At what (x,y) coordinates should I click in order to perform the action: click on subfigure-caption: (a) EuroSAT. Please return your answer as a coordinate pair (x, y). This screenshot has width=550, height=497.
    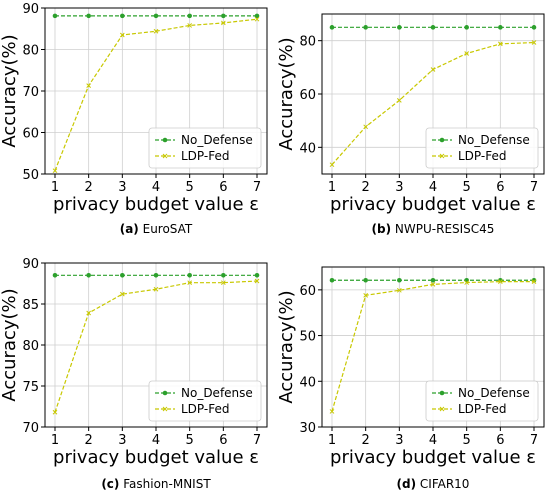
    Looking at the image, I should click on (156, 229).